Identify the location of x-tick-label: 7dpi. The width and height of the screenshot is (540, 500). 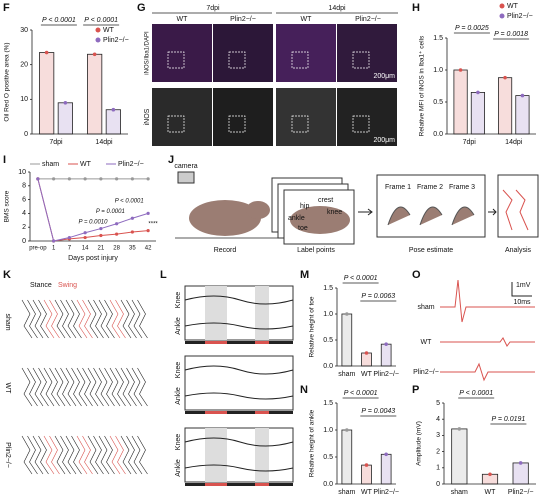
(56, 142).